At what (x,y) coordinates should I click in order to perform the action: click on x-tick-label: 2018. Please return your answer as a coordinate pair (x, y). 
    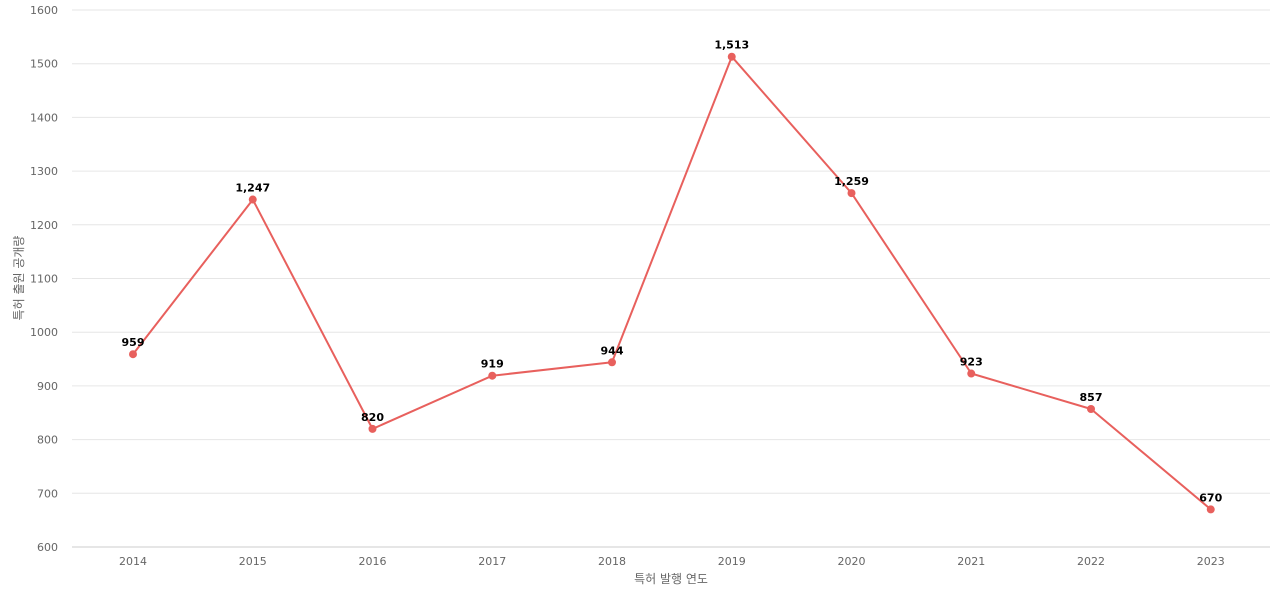
    Looking at the image, I should click on (612, 561).